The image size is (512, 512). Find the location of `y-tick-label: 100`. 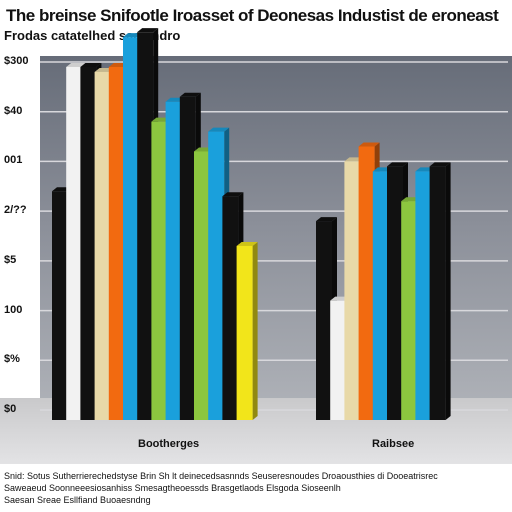

y-tick-label: 100 is located at coordinates (13, 309).